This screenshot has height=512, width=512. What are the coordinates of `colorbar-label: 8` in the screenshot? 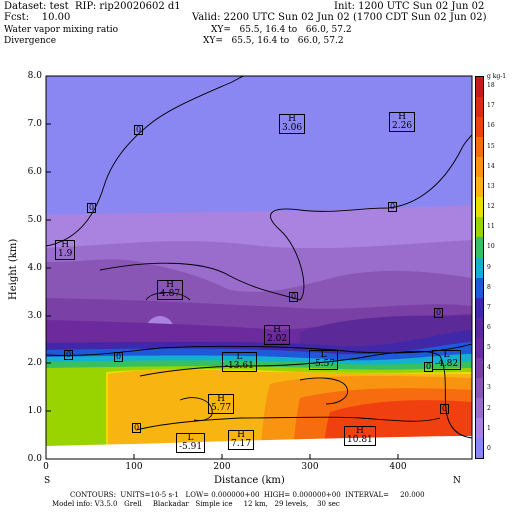 It's located at (489, 287).